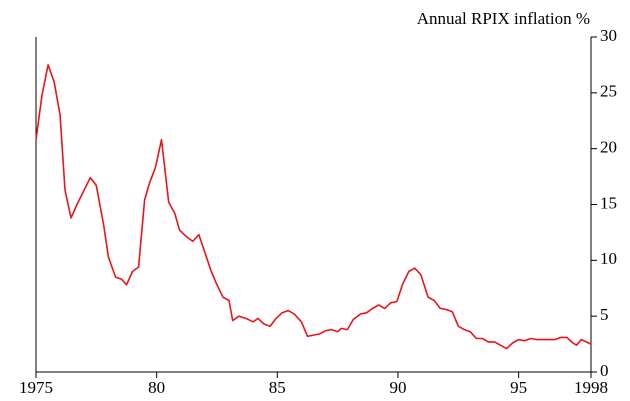 This screenshot has width=630, height=401. What do you see at coordinates (36, 387) in the screenshot?
I see `x-tick-label: 1975` at bounding box center [36, 387].